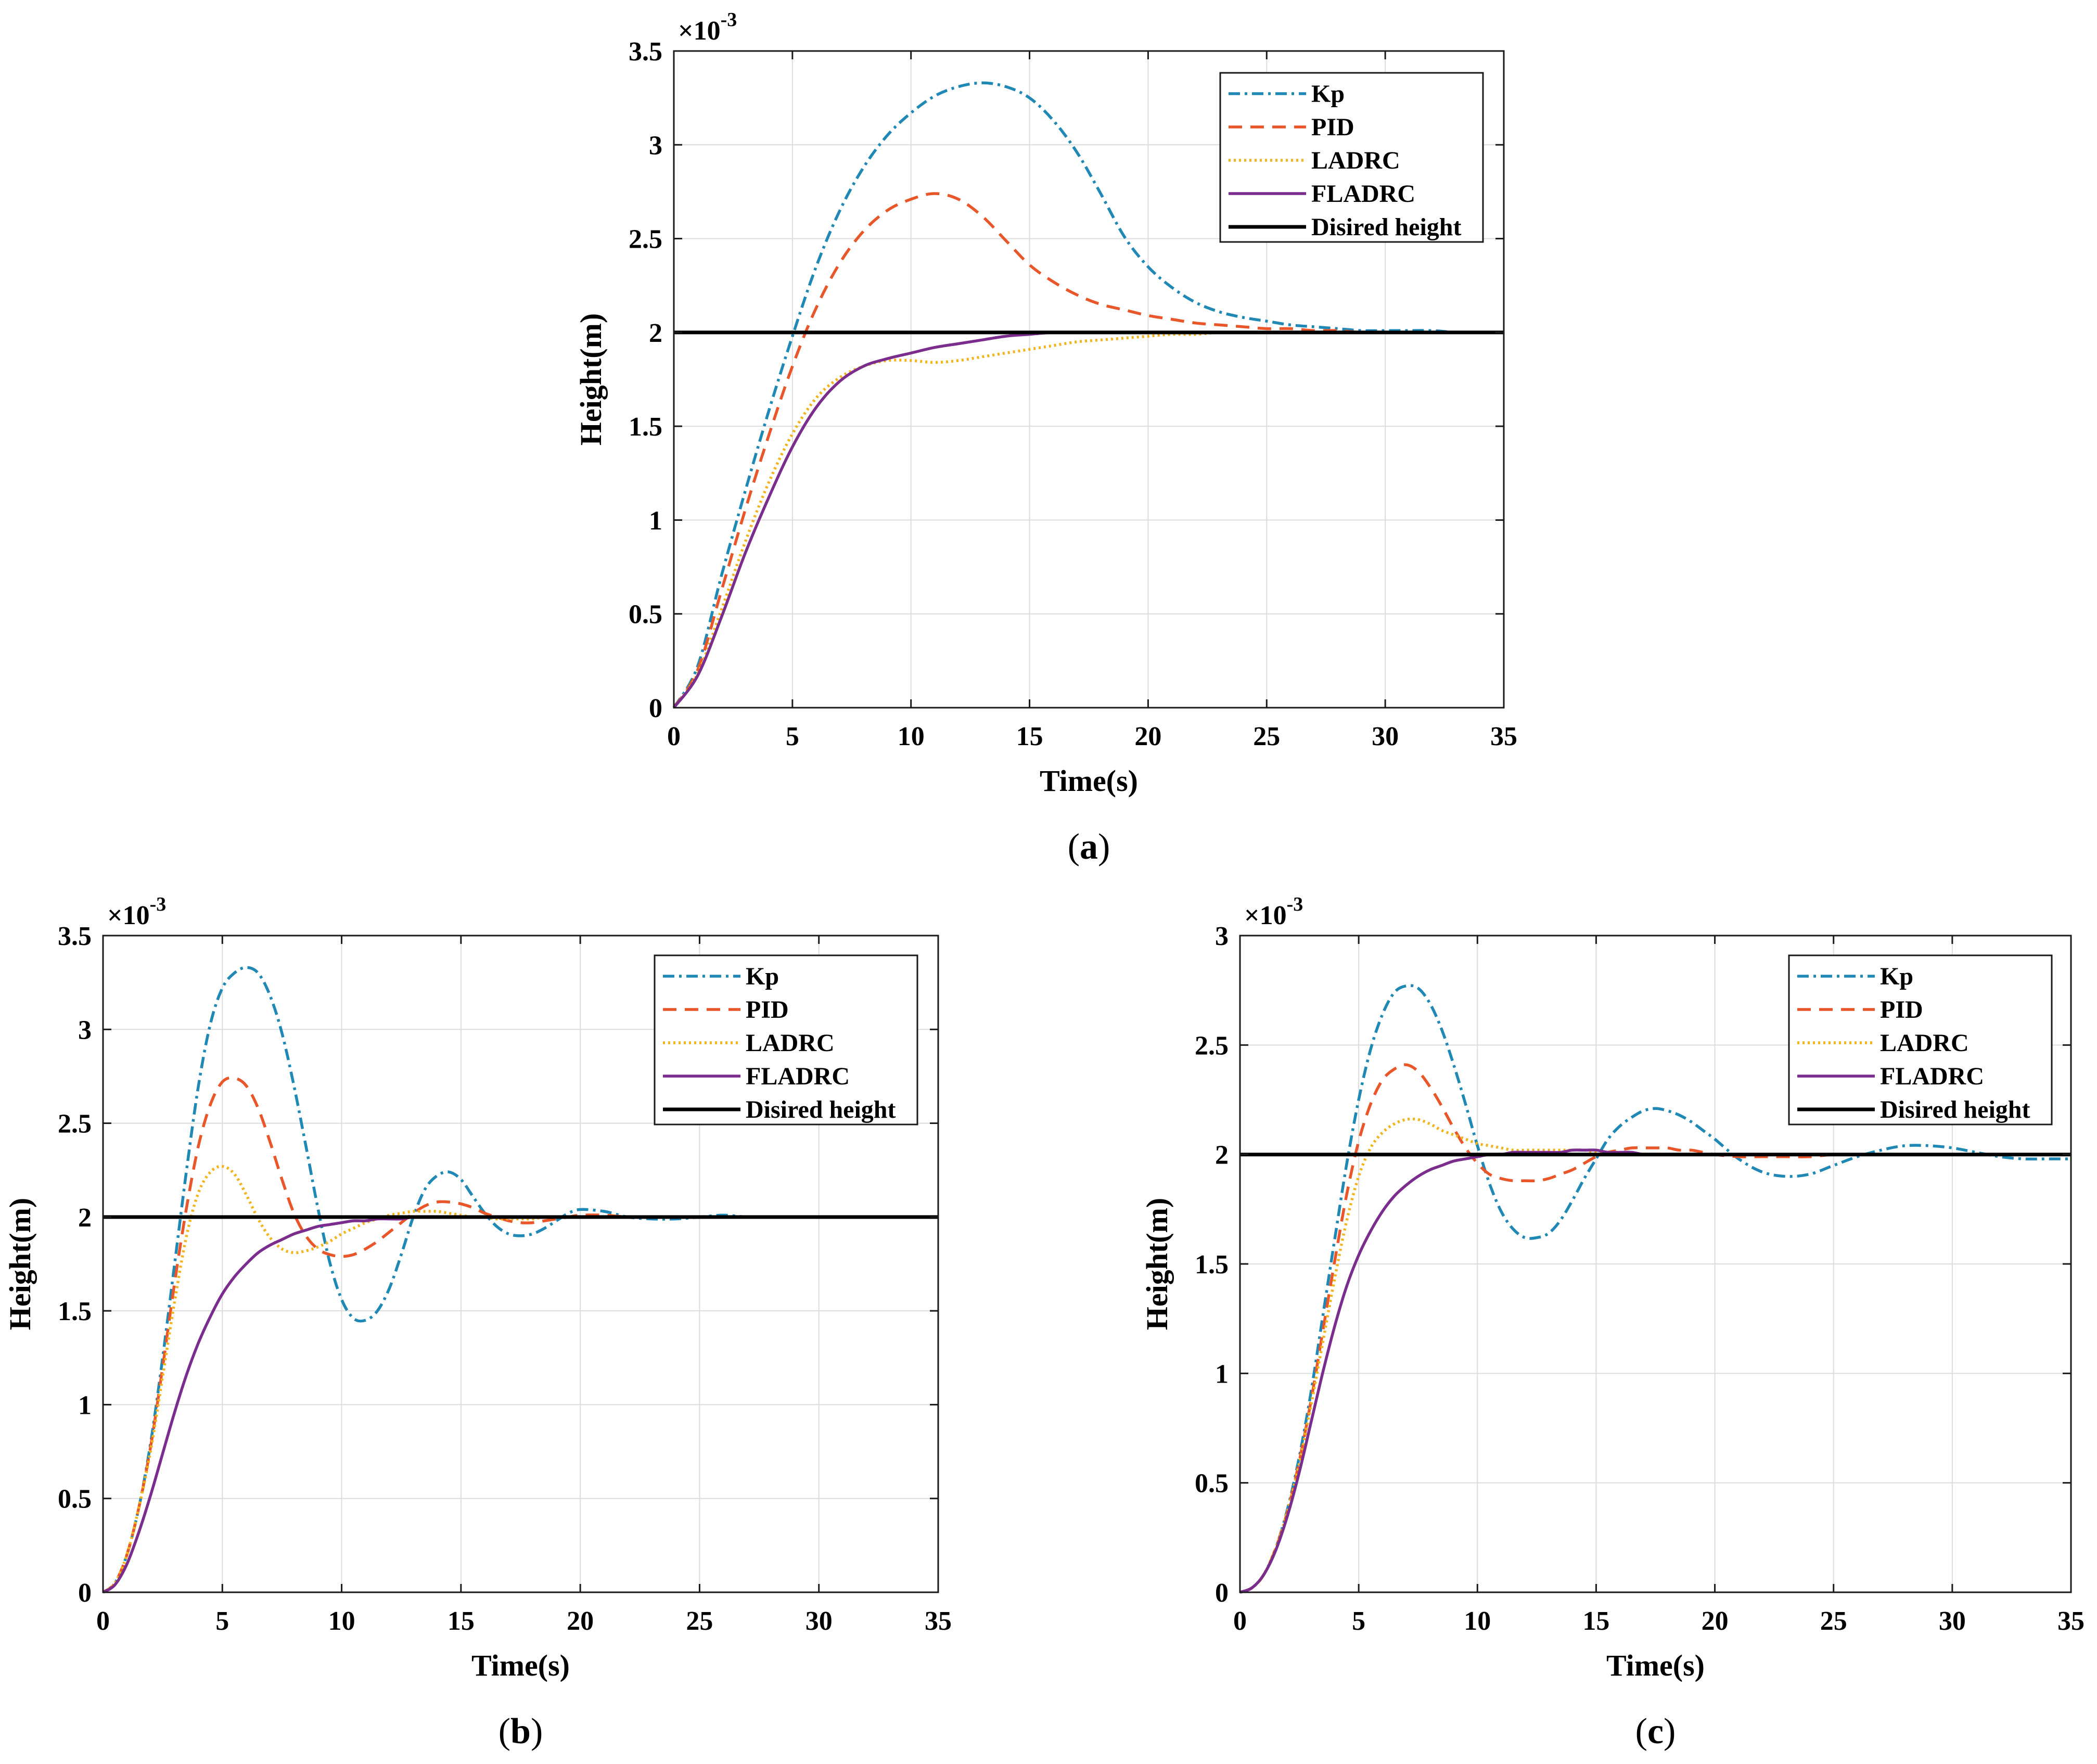 This screenshot has width=2097, height=1764. I want to click on y-tick-label: 3.5, so click(75, 936).